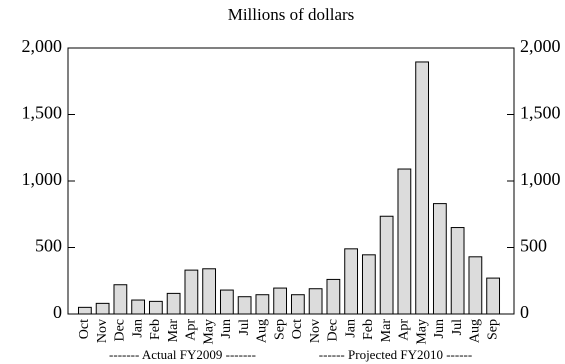  I want to click on chart-subtitle: Millions of dollars, so click(291, 14).